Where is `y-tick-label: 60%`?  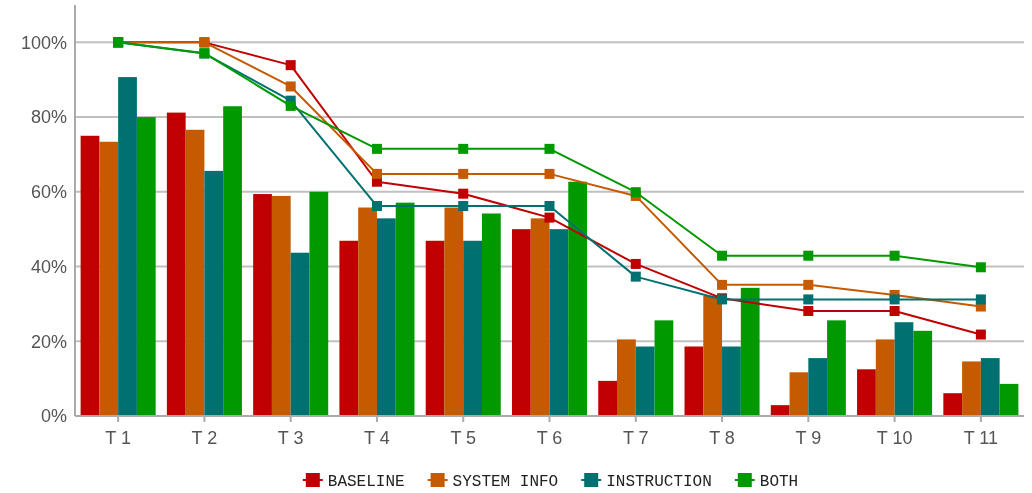
y-tick-label: 60% is located at coordinates (48, 192).